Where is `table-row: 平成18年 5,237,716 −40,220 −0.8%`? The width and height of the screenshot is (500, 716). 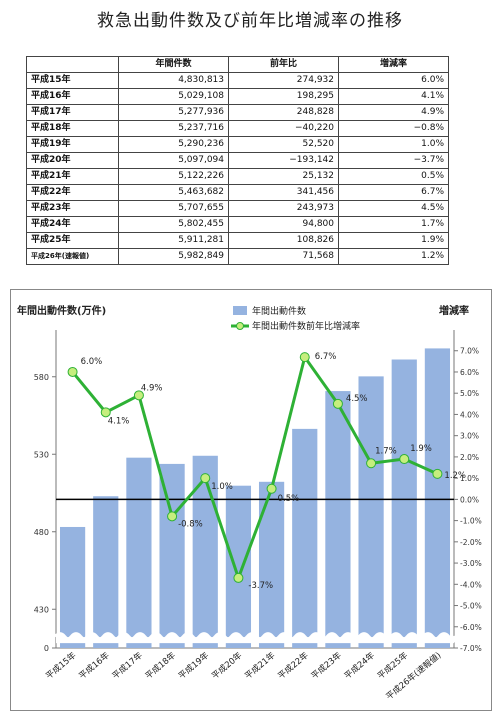
table-row: 平成18年 5,237,716 −40,220 −0.8% is located at coordinates (237, 128).